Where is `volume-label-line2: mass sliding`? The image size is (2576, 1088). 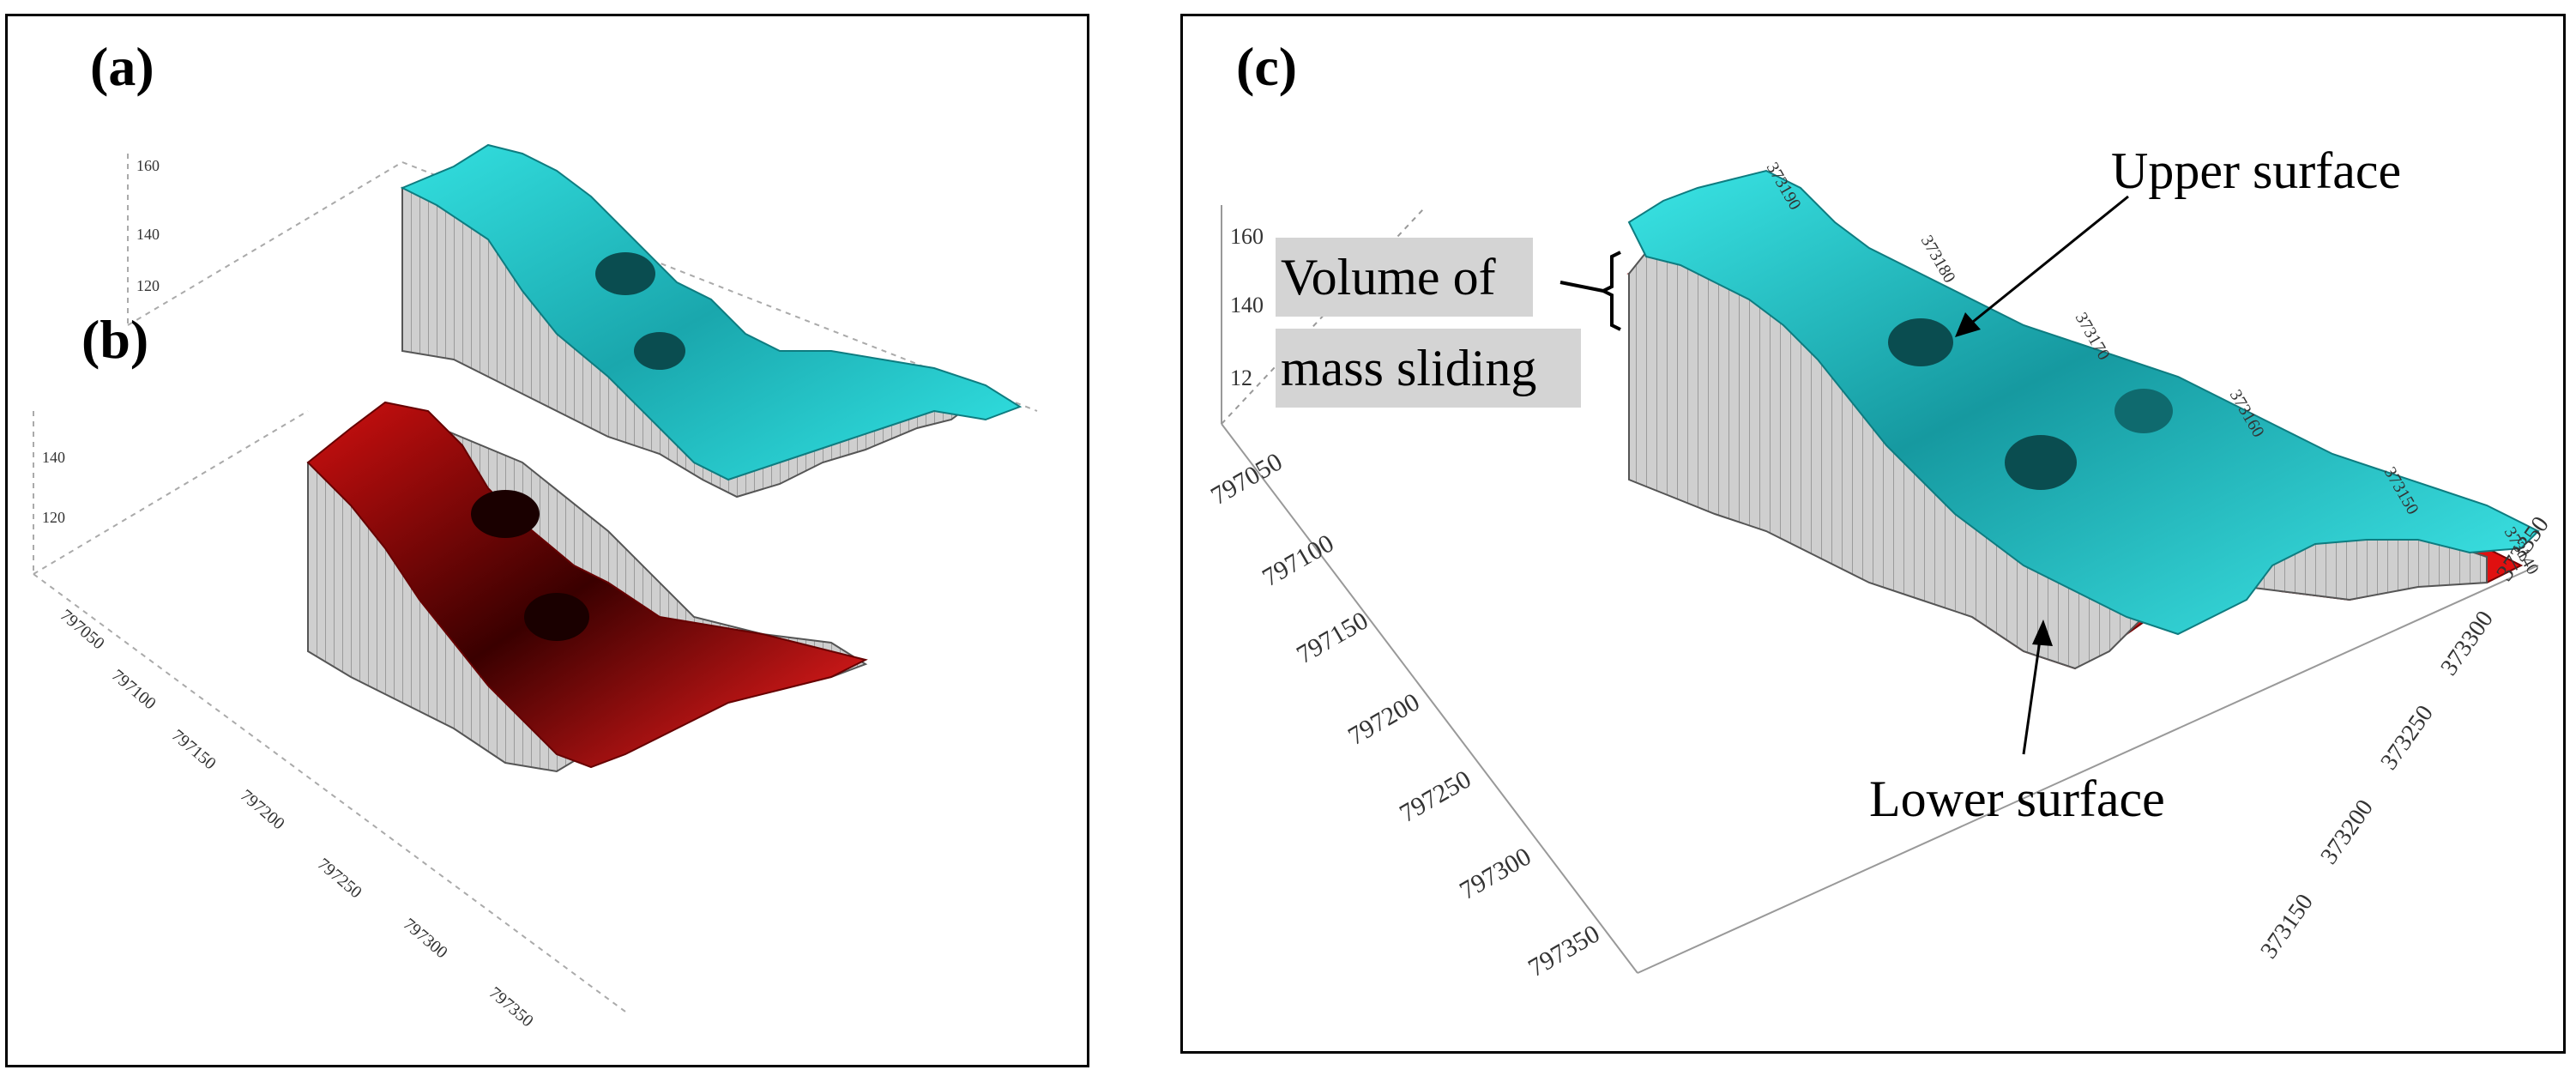 volume-label-line2: mass sliding is located at coordinates (1428, 368).